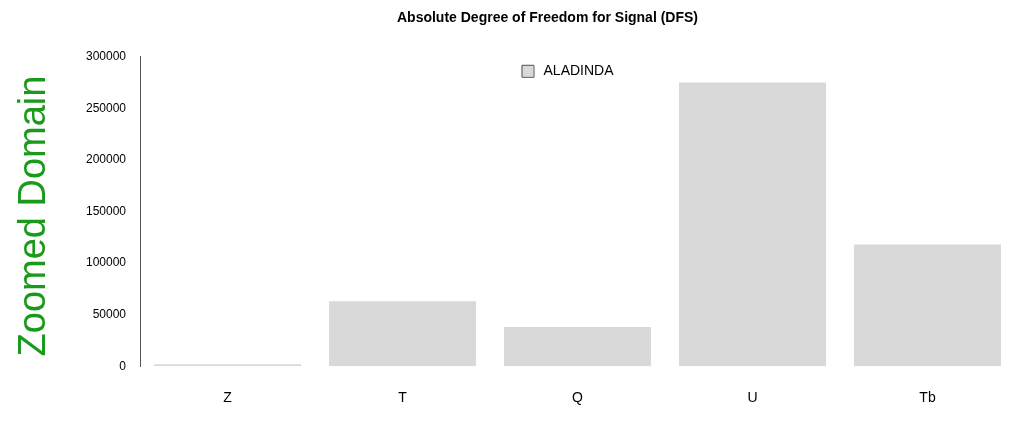 This screenshot has height=433, width=1015. What do you see at coordinates (228, 397) in the screenshot?
I see `x-tick-label: Z` at bounding box center [228, 397].